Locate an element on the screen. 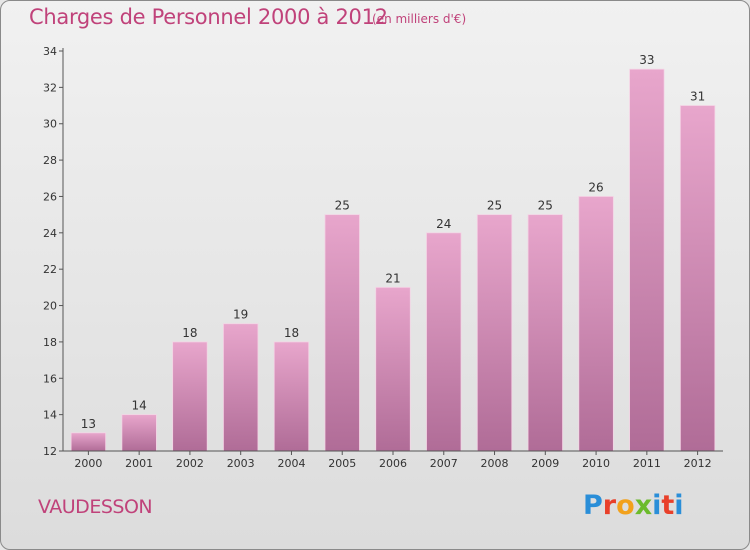 The height and width of the screenshot is (550, 750). bar-2003 is located at coordinates (241, 387).